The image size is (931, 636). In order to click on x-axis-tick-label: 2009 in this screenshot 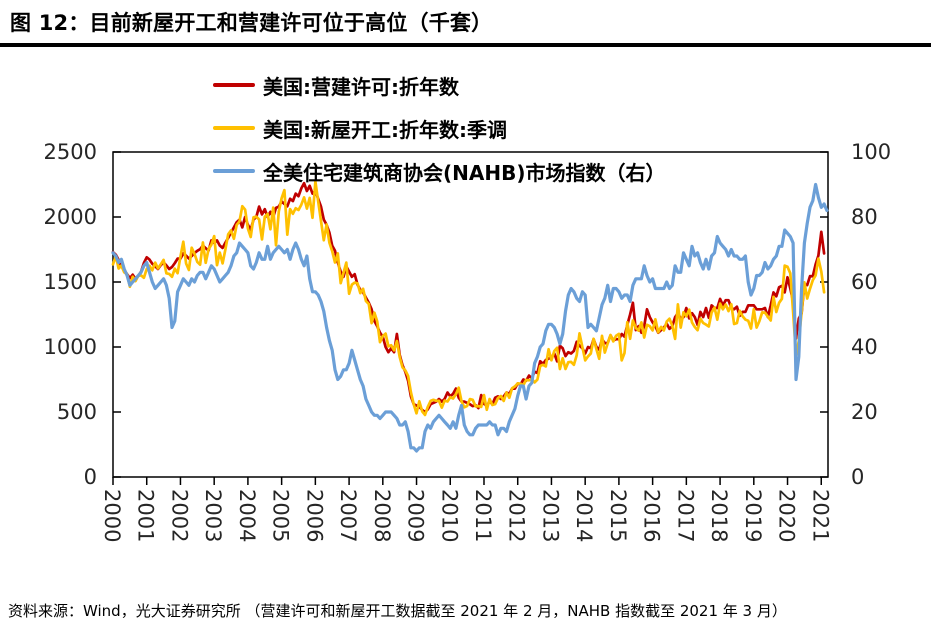, I will do `click(416, 515)`.